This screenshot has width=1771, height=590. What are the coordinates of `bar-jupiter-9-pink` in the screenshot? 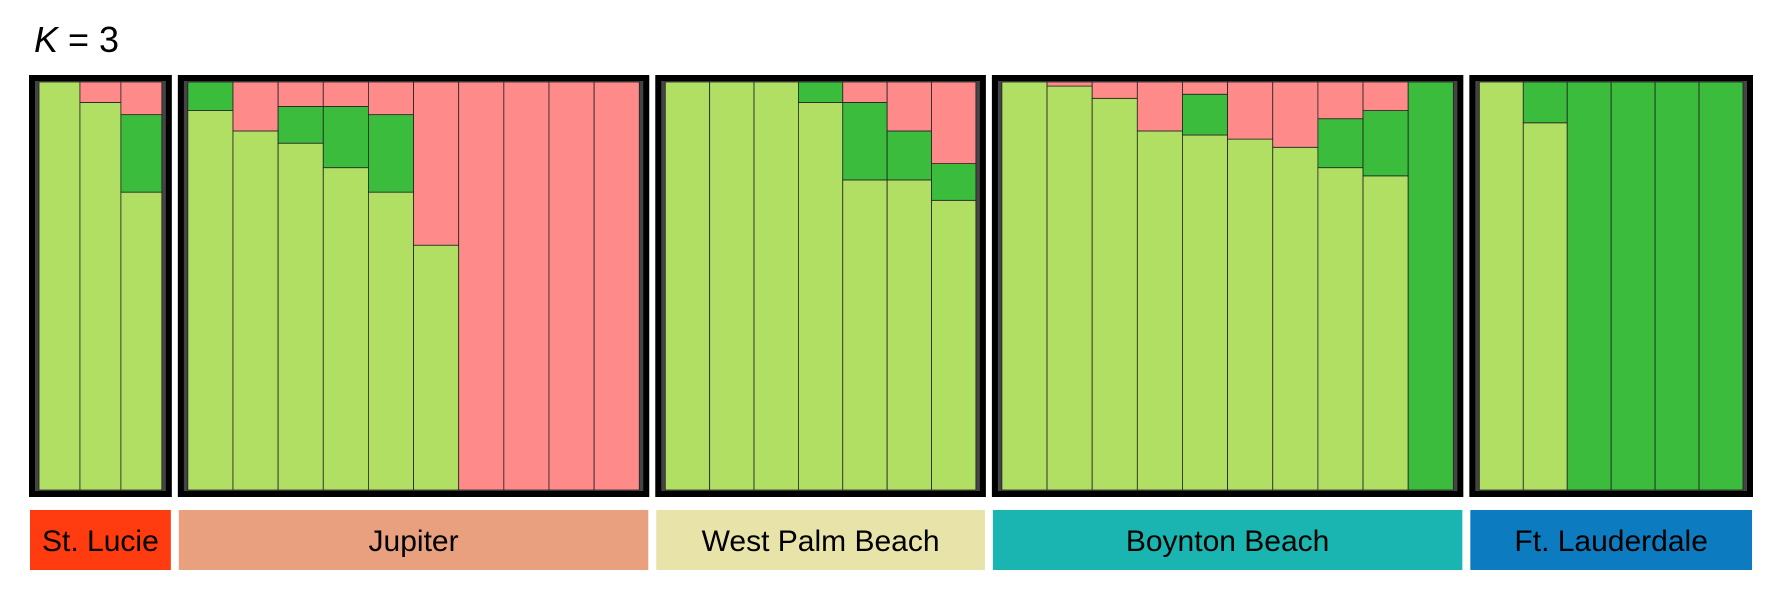 It's located at (571, 286).